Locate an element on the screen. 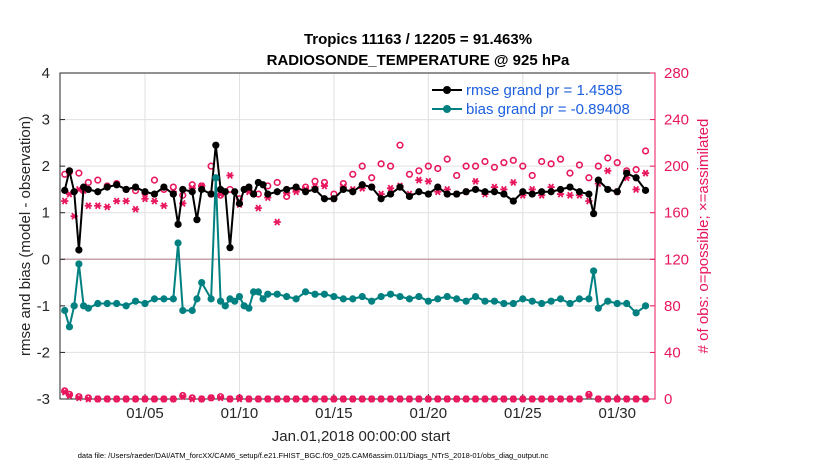  chart-title: Tropics 11163 / 12205 = 91.463% is located at coordinates (418, 39).